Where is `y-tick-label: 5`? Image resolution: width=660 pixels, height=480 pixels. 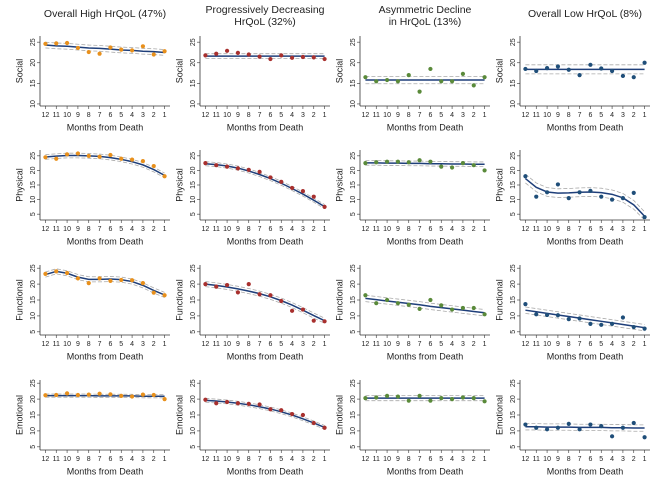 y-tick-label: 5 is located at coordinates (353, 447).